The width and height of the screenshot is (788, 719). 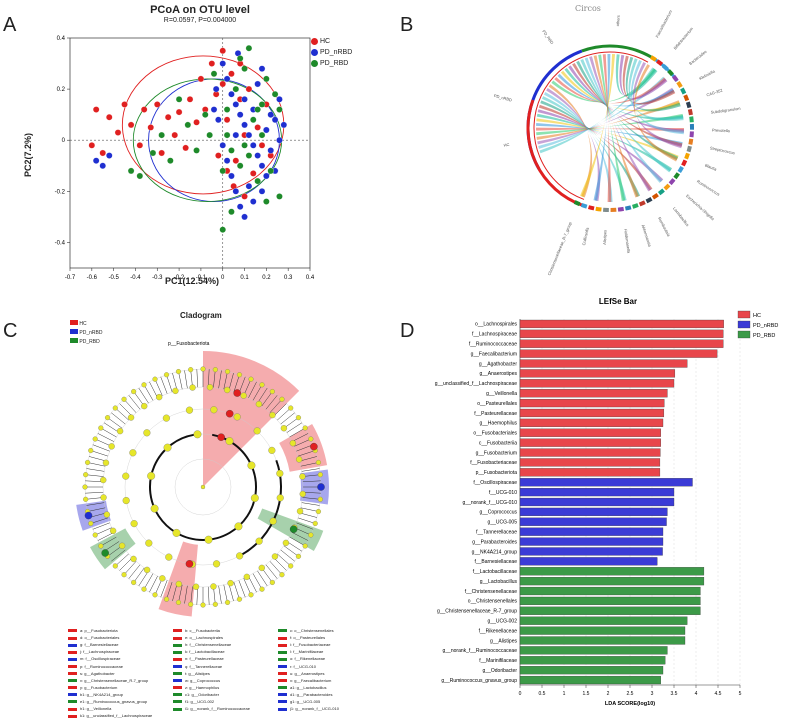 What do you see at coordinates (303, 666) in the screenshot?
I see `clado-key-label: r: f__UCG-010` at bounding box center [303, 666].